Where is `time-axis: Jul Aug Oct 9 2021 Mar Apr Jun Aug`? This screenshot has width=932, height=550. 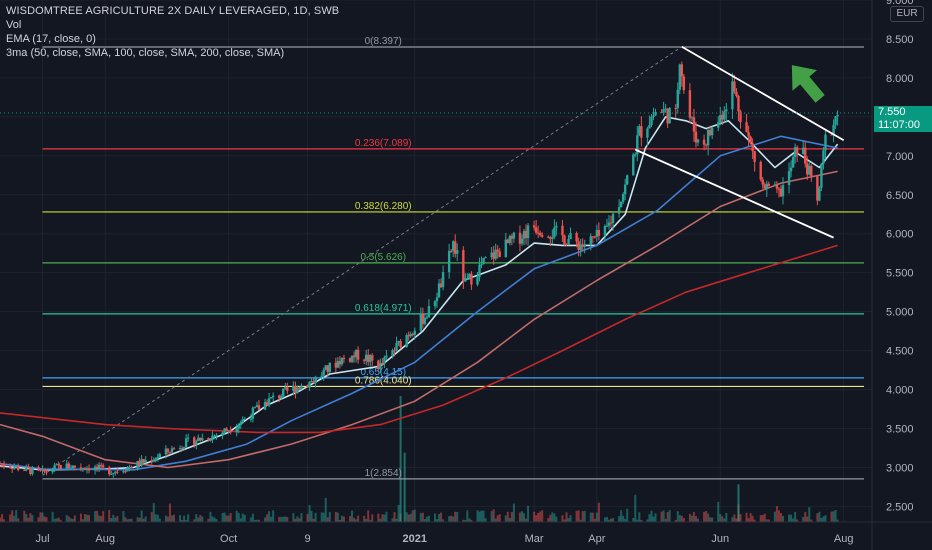
time-axis: Jul Aug Oct 9 2021 Mar Apr Jun Aug is located at coordinates (444, 539).